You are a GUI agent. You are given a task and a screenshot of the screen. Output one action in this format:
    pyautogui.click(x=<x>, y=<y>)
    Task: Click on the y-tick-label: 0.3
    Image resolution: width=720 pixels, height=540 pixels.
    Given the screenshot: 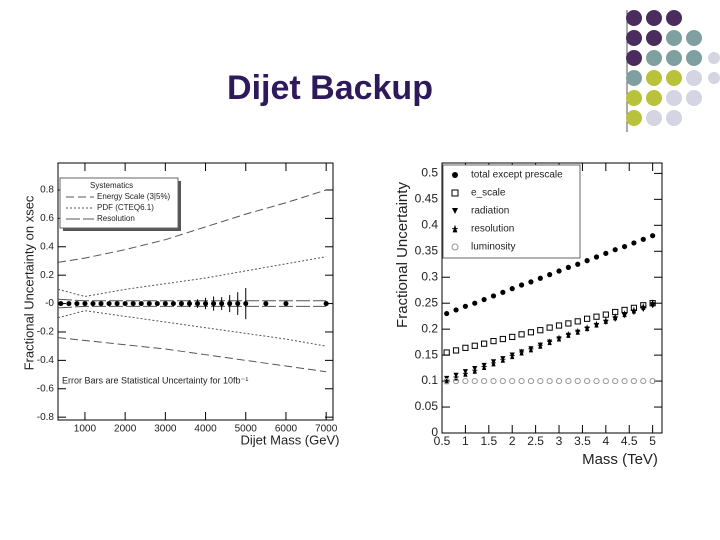 What is the action you would take?
    pyautogui.click(x=429, y=276)
    